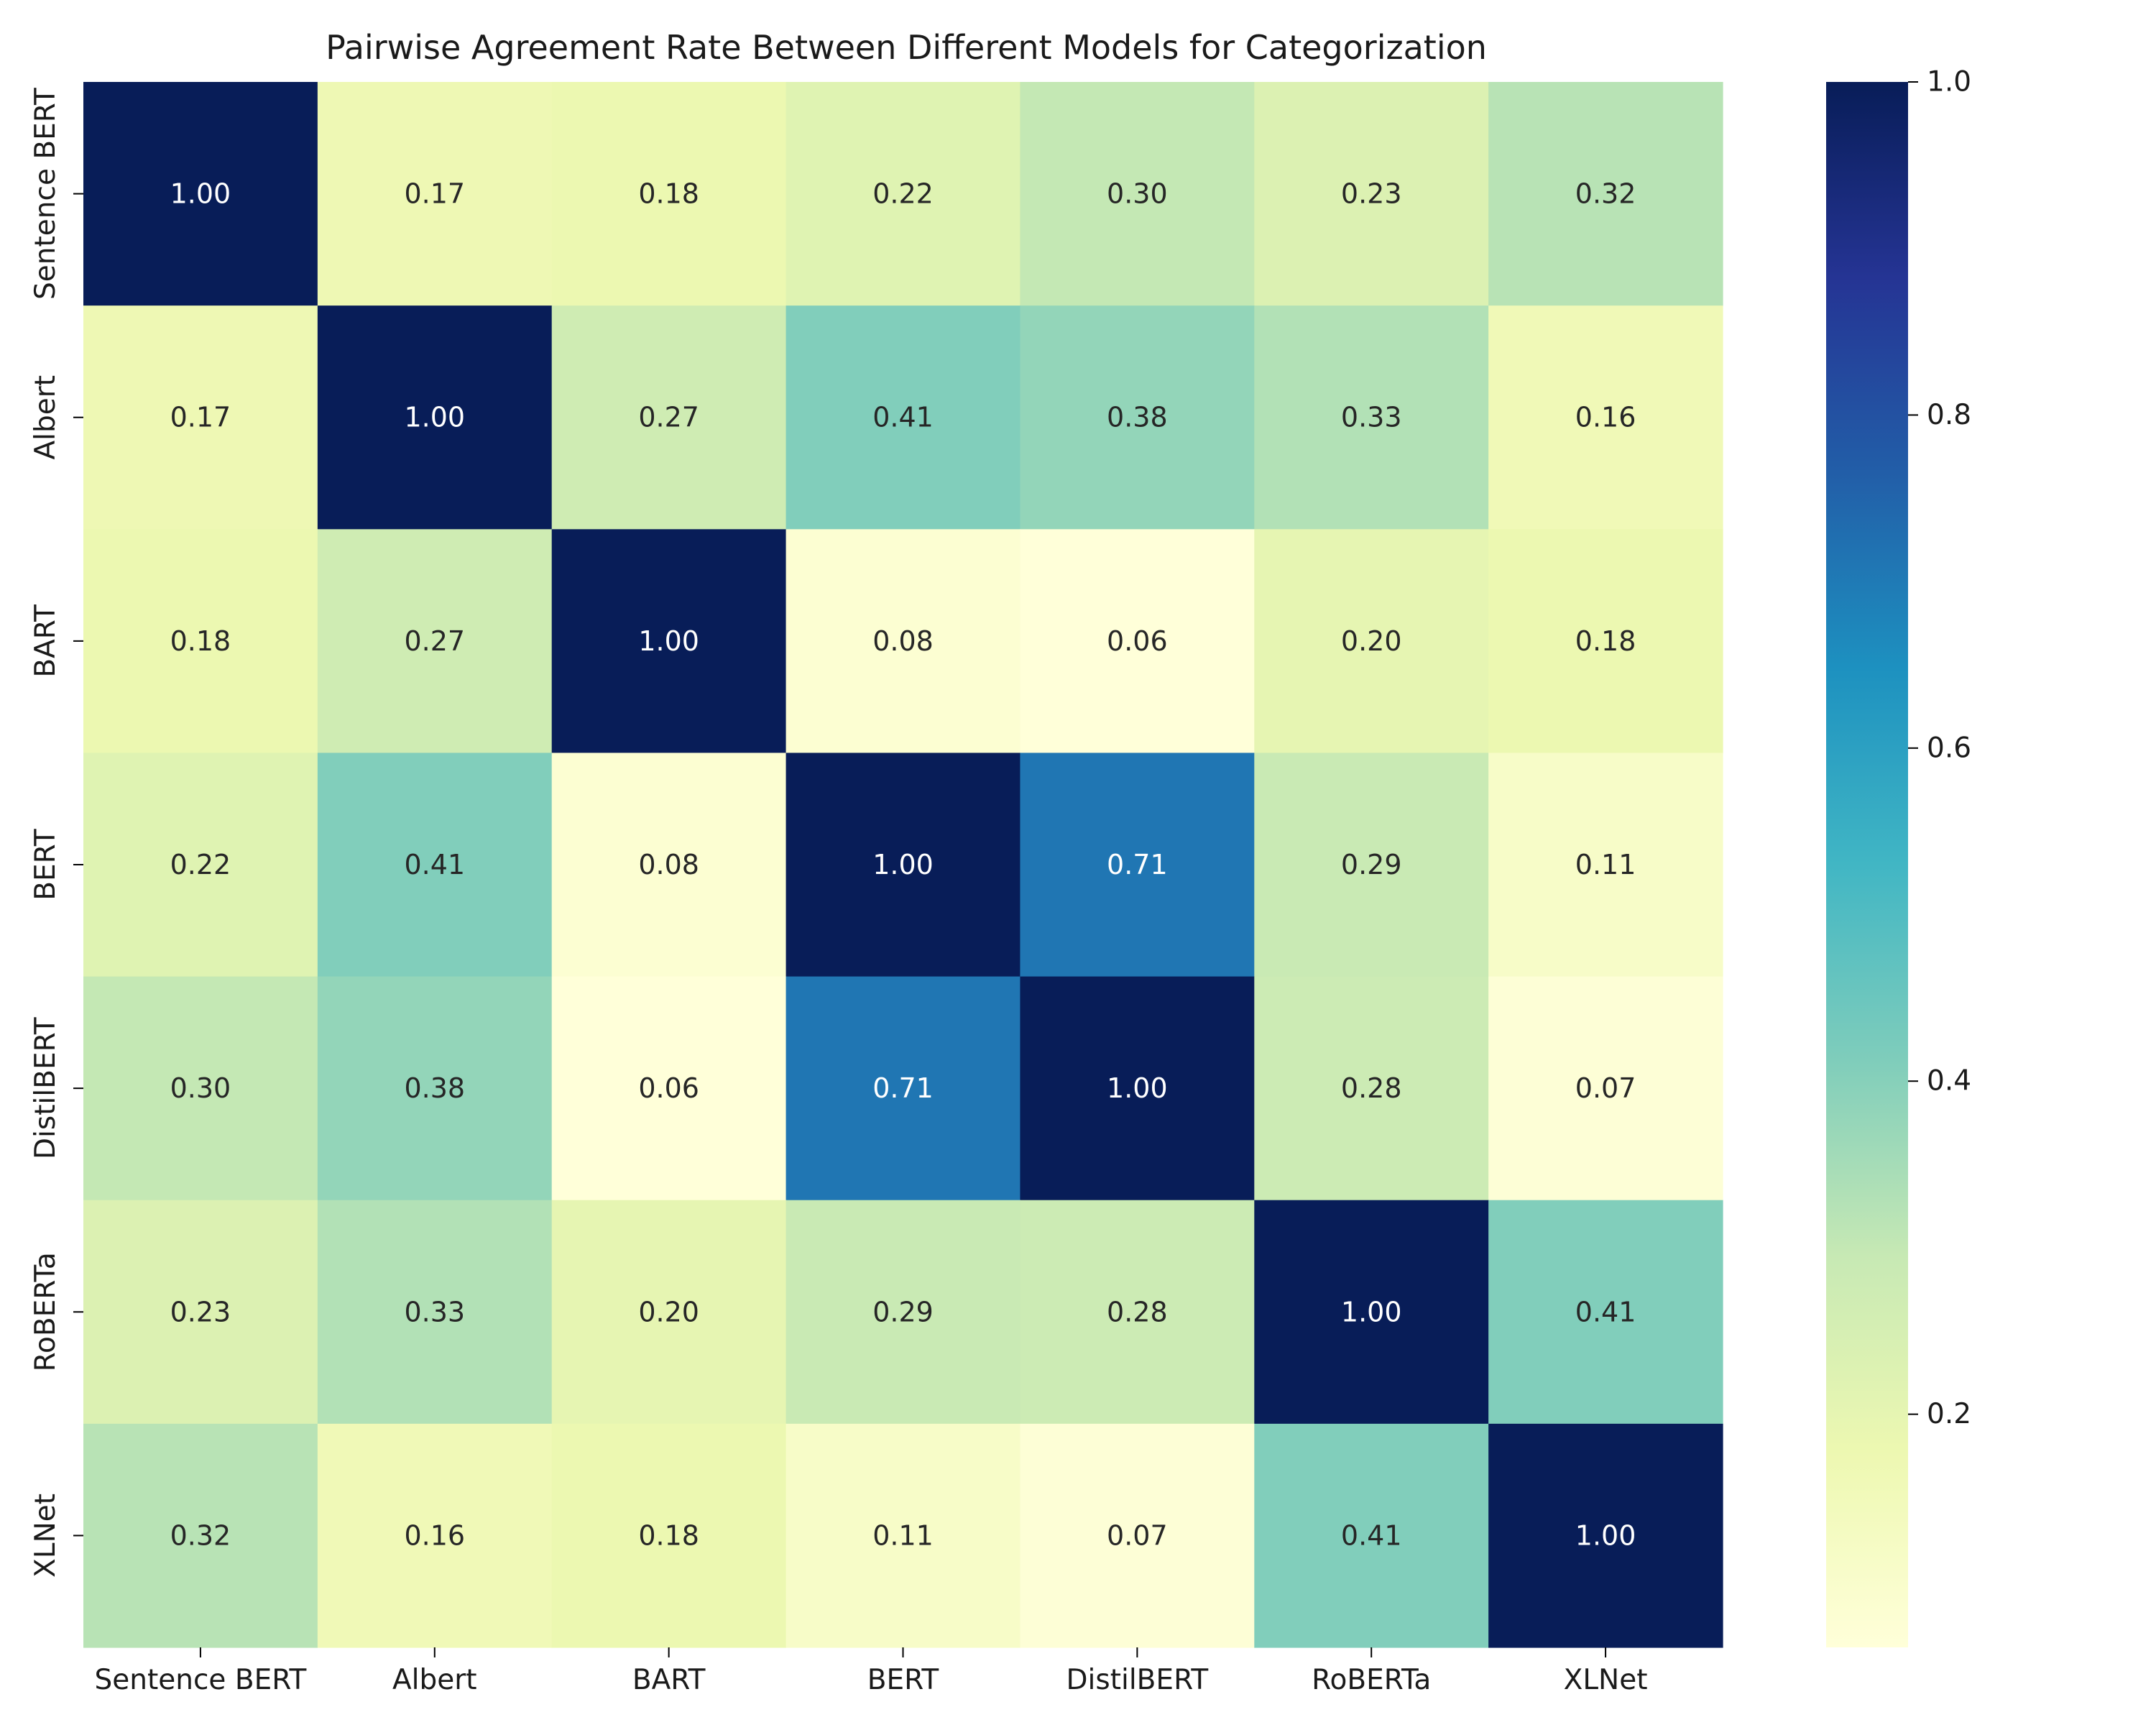 The height and width of the screenshot is (1725, 2156). Describe the element at coordinates (1949, 1414) in the screenshot. I see `colorbar-tick-label: 0.2` at that location.